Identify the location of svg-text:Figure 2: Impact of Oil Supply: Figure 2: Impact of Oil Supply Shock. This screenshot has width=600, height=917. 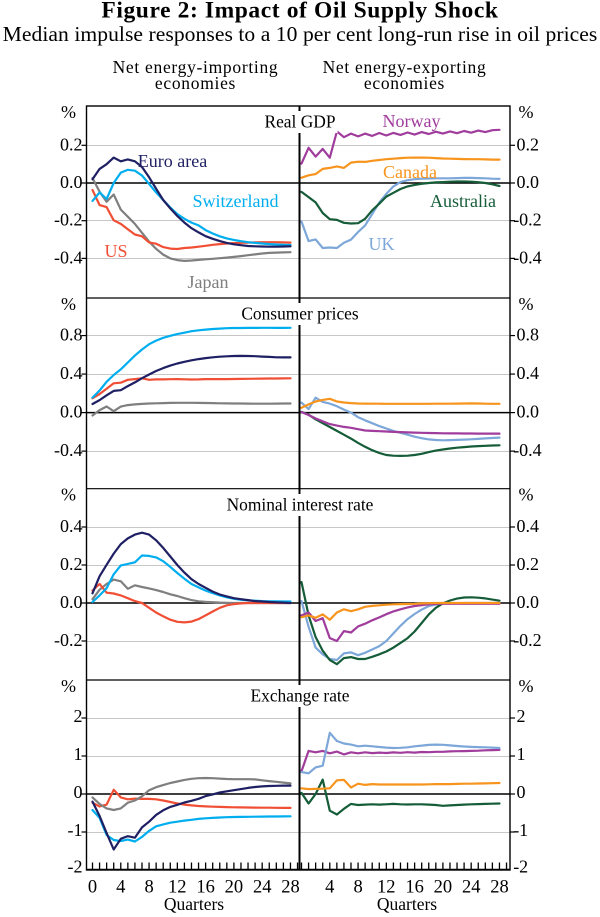
(300, 12).